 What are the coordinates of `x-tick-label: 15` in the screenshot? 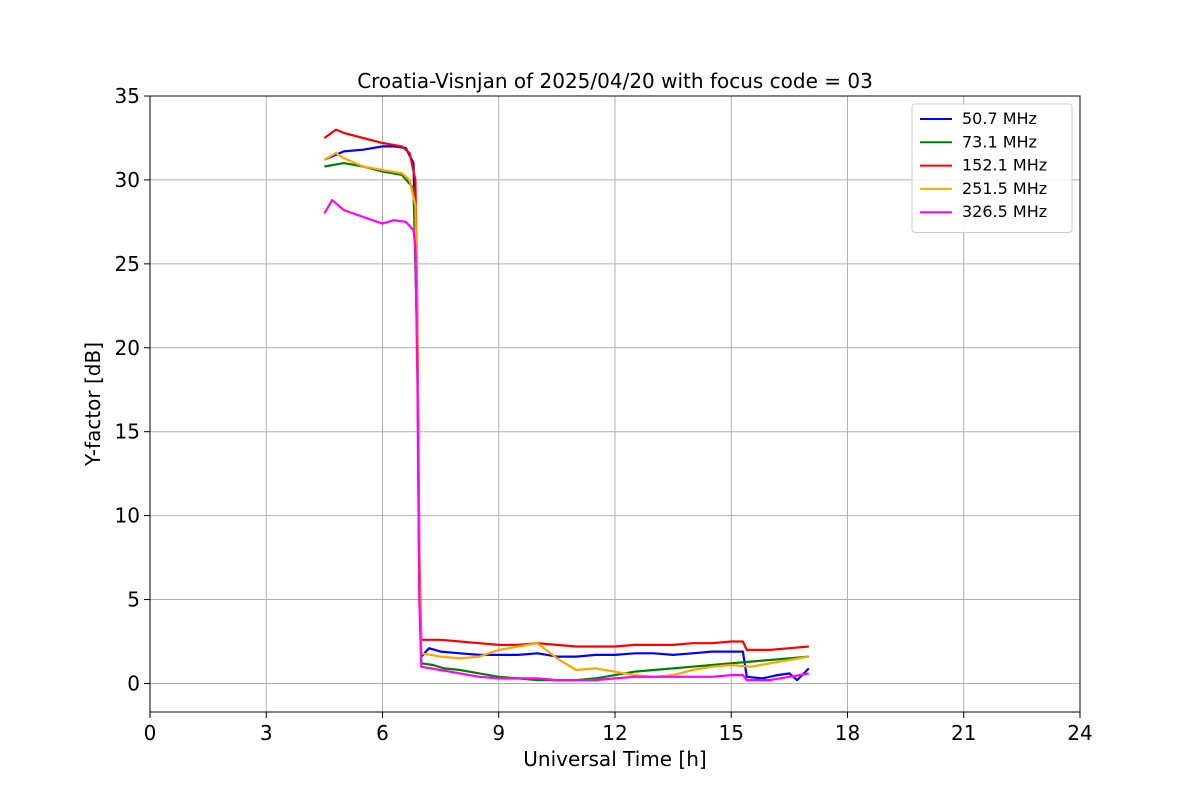 It's located at (731, 733).